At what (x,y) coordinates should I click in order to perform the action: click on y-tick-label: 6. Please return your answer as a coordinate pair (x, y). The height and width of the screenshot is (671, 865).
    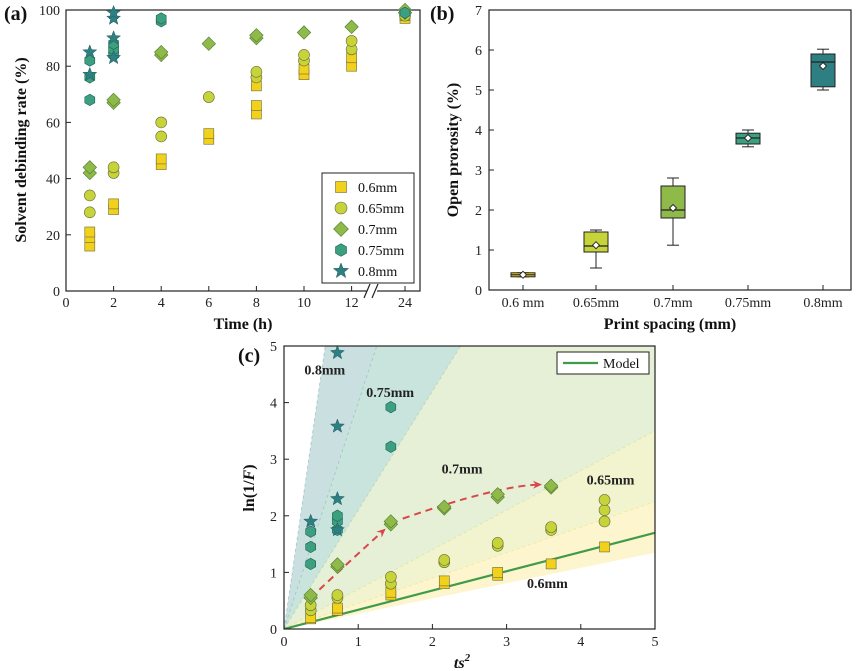
    Looking at the image, I should click on (478, 51).